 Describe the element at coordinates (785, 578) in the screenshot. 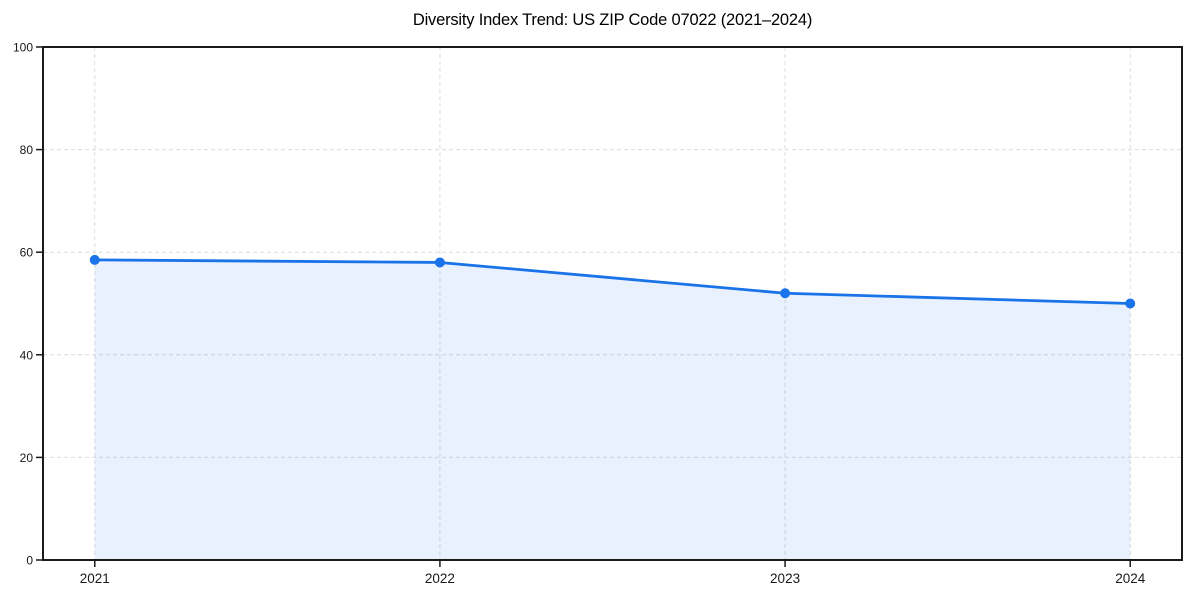

I see `x-tick-label-2023: 2023` at that location.